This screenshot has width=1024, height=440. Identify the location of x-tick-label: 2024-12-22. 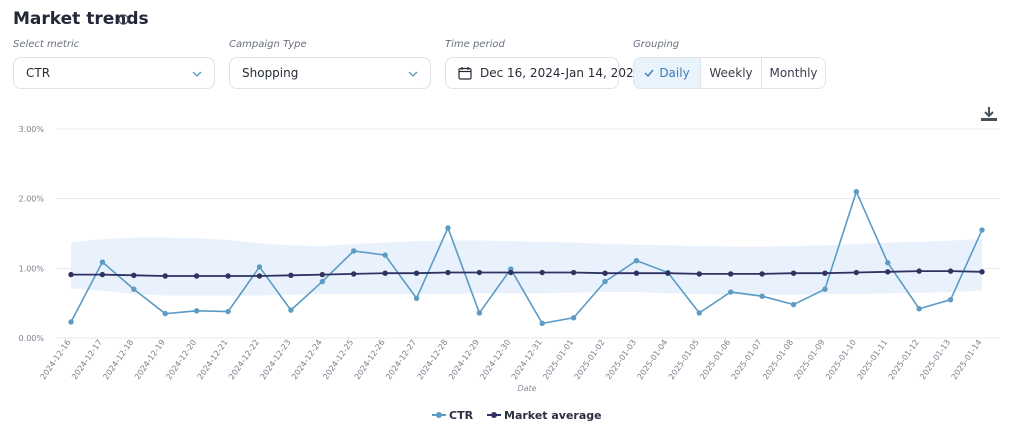
(244, 359).